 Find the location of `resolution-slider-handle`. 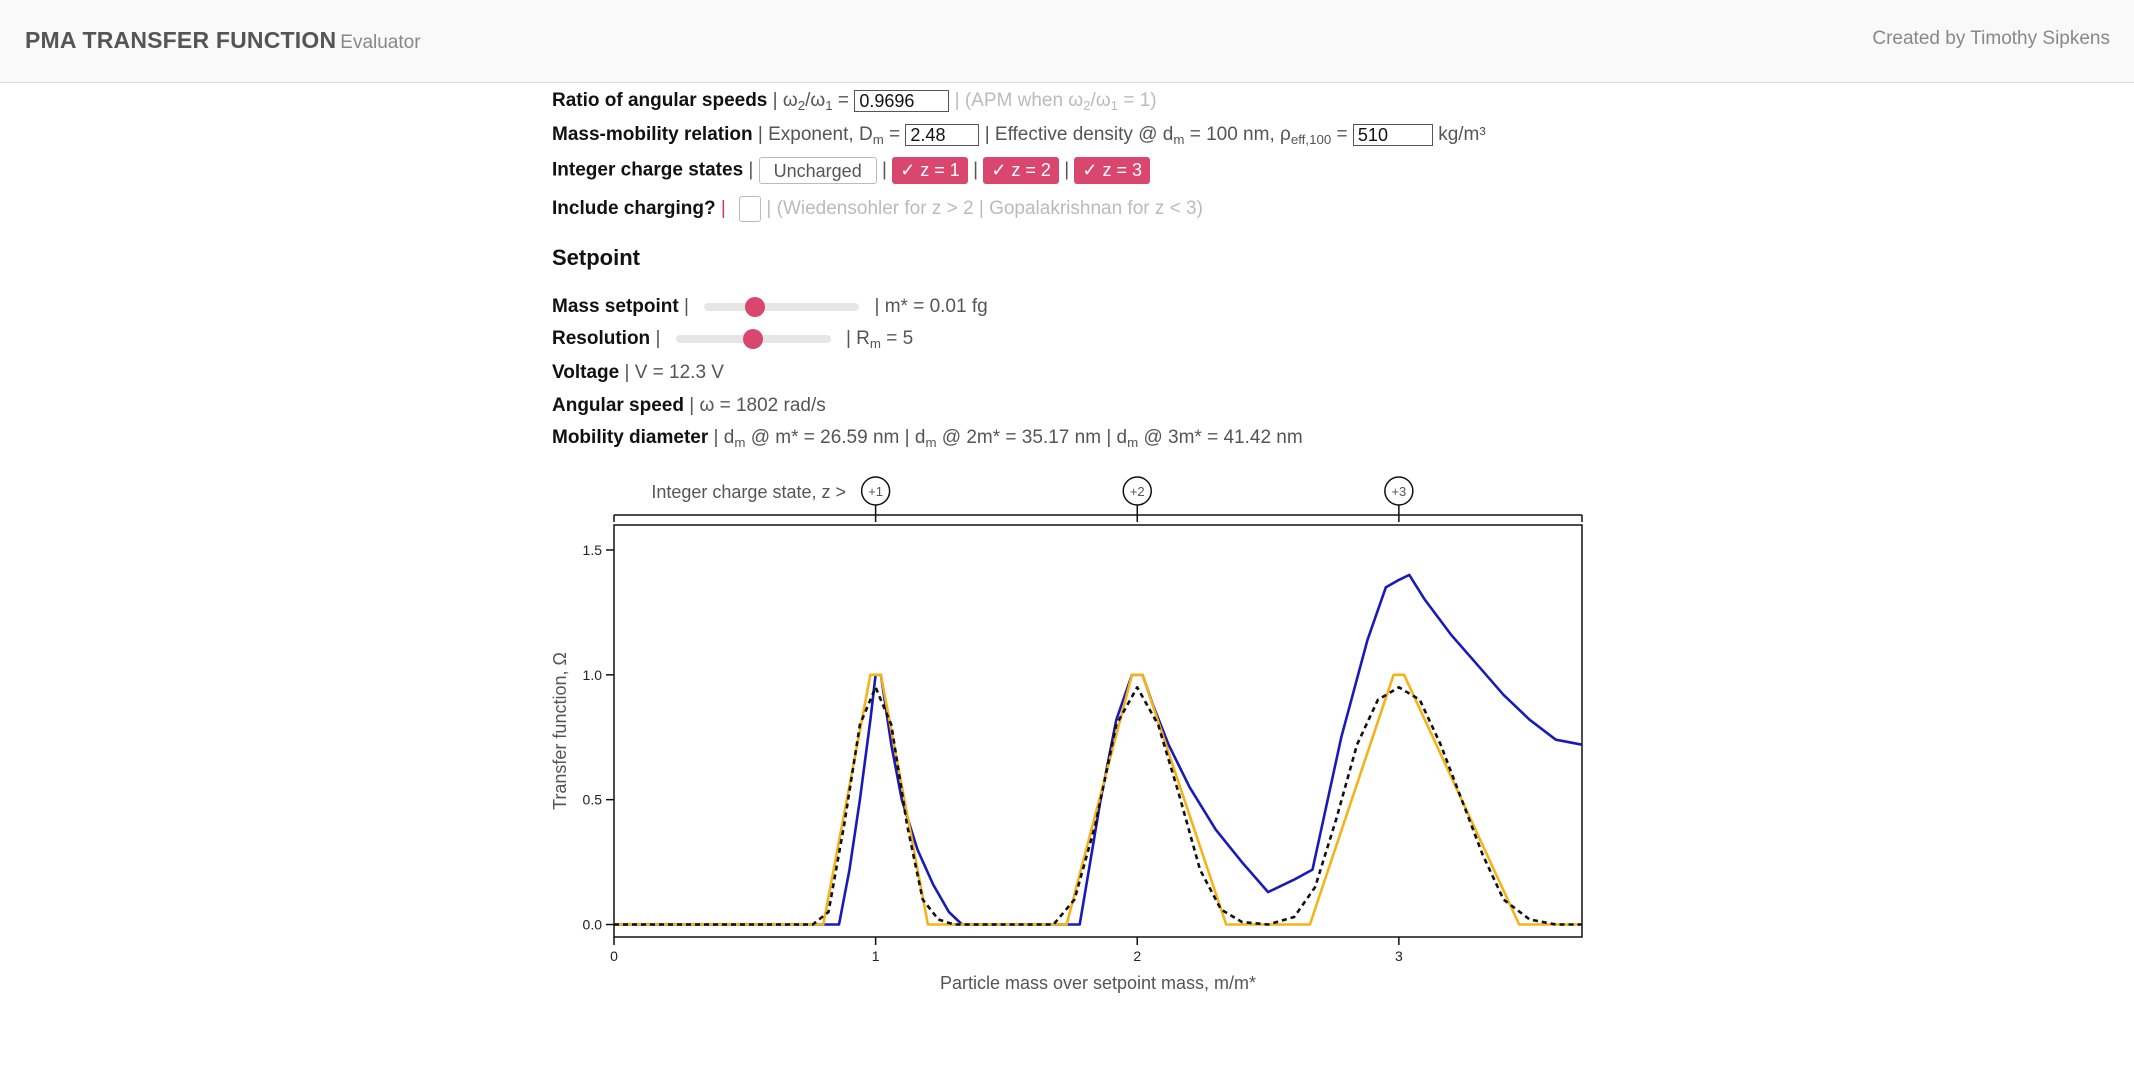

resolution-slider-handle is located at coordinates (753, 338).